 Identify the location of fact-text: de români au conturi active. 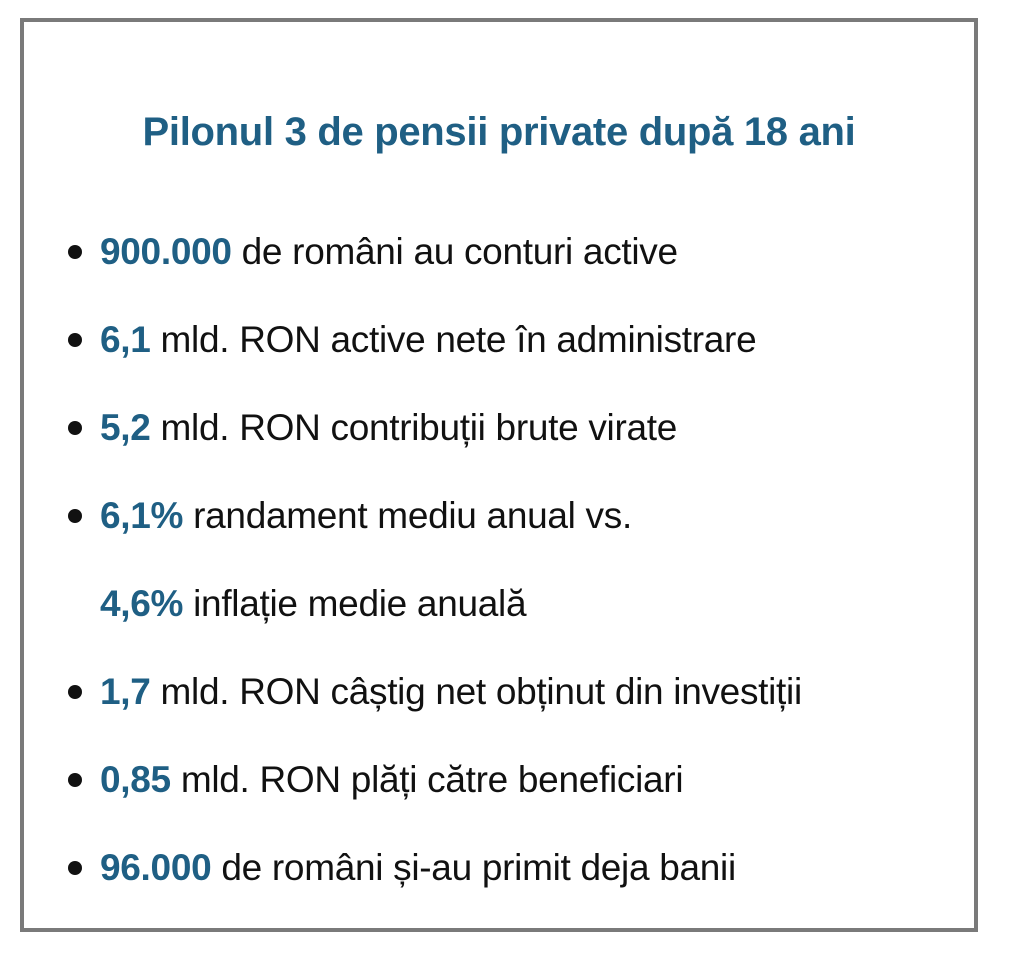
(459, 251).